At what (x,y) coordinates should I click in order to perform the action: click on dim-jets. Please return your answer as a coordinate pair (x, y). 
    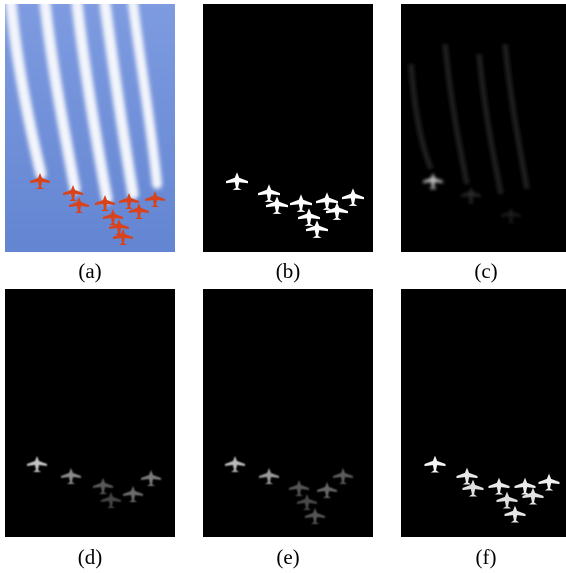
    Looking at the image, I should click on (94, 482).